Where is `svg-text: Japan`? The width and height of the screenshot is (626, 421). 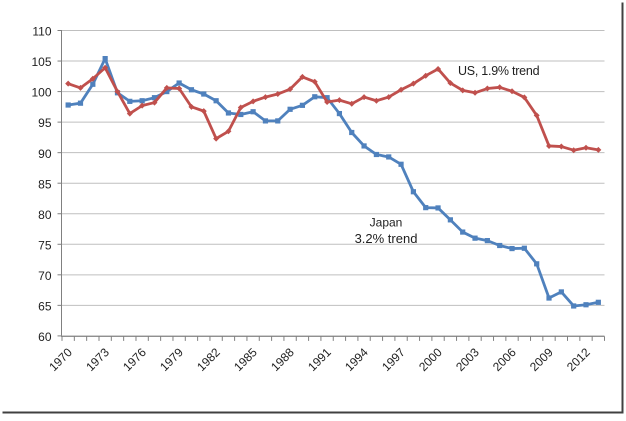 svg-text: Japan is located at coordinates (386, 223).